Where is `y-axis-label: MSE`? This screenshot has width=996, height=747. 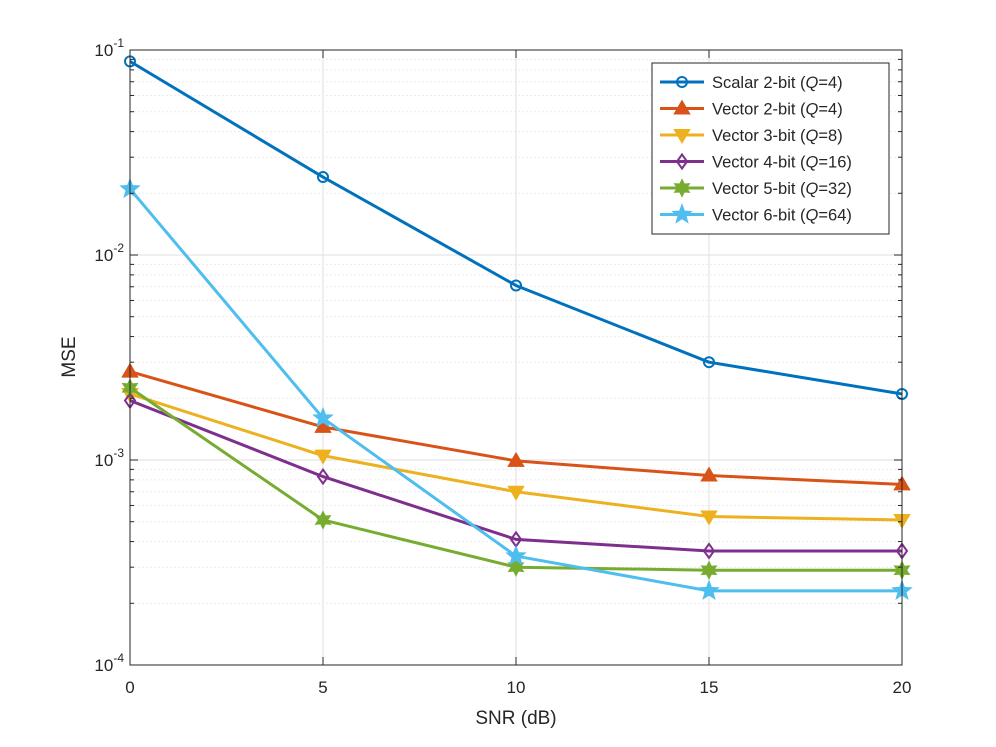 y-axis-label: MSE is located at coordinates (69, 356).